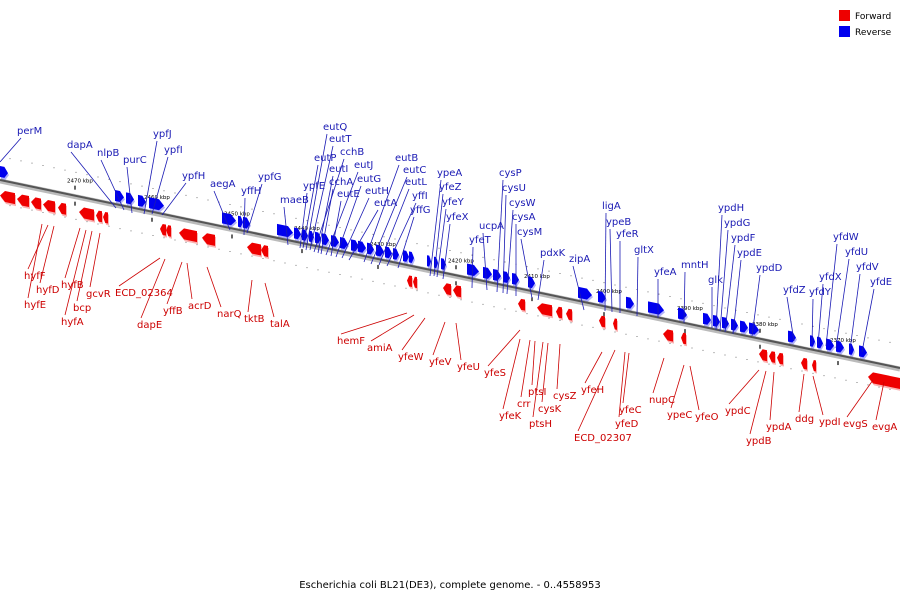 This screenshot has height=600, width=900. Describe the element at coordinates (592, 390) in the screenshot. I see `forward-gene-label: yfeH` at that location.